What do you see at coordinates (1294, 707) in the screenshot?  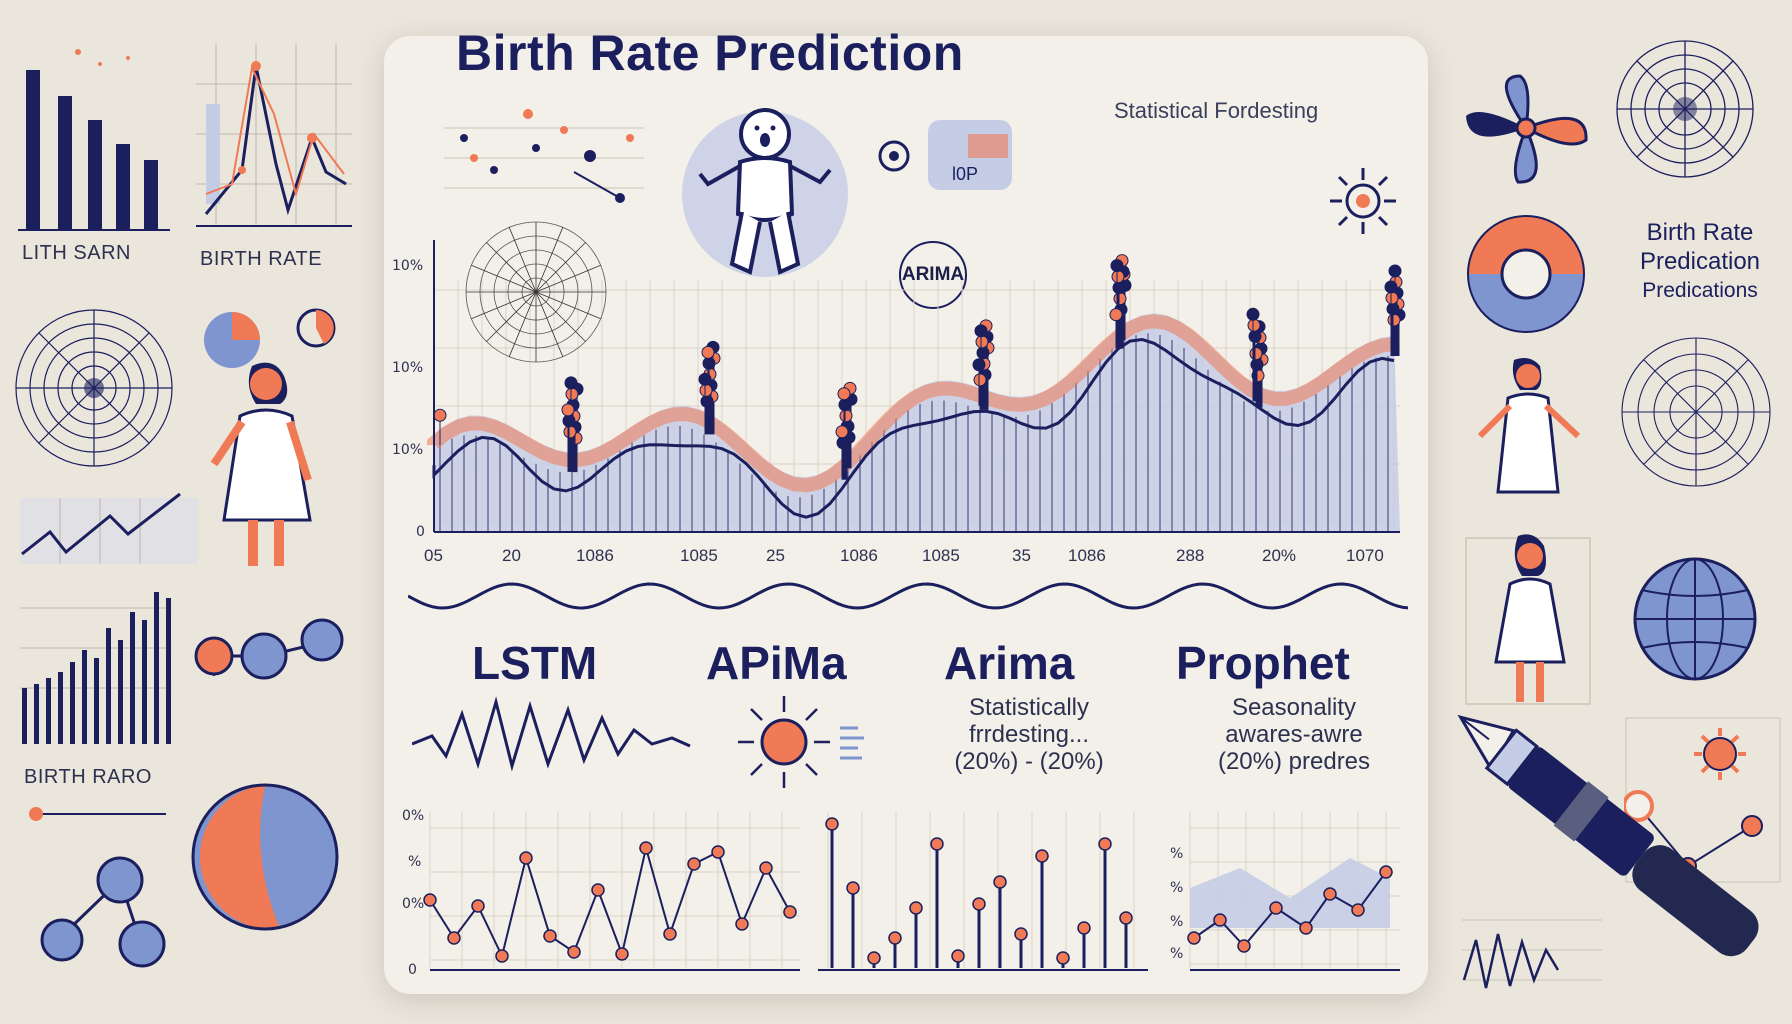 I see `desc-line: Seasonality` at bounding box center [1294, 707].